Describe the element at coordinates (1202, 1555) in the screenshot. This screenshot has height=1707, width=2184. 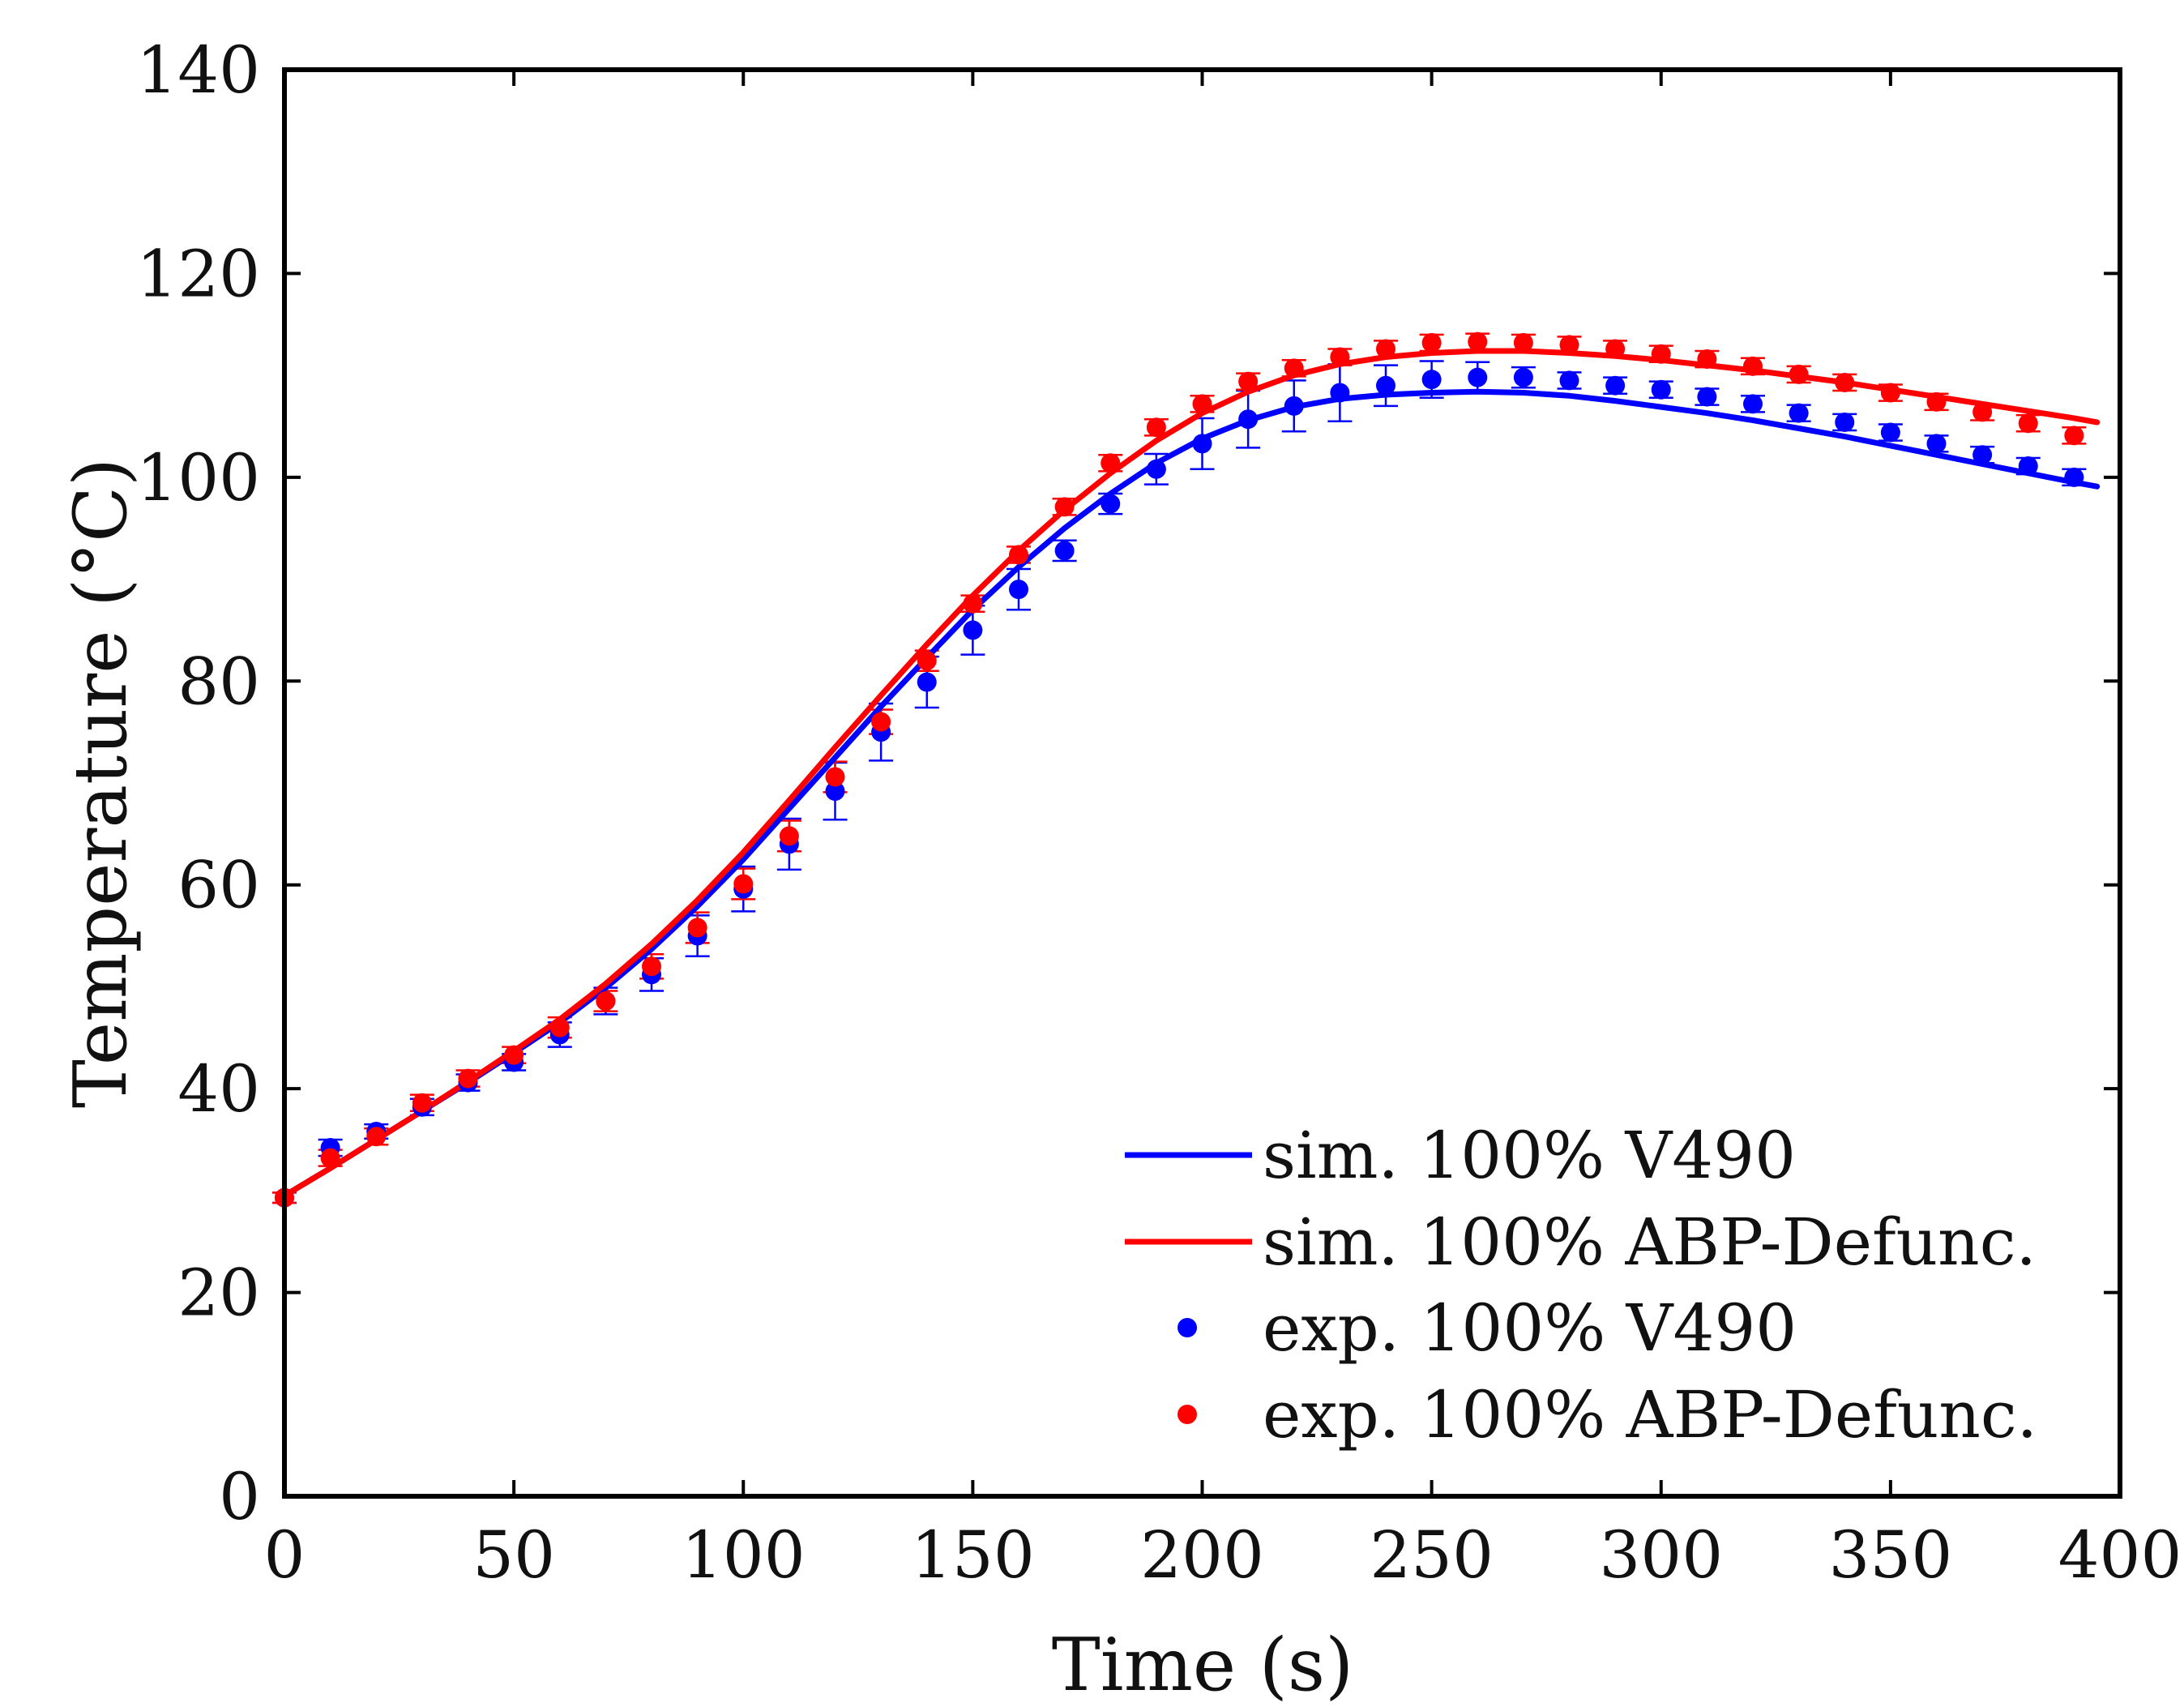
I see `x-tick-label: 200` at that location.